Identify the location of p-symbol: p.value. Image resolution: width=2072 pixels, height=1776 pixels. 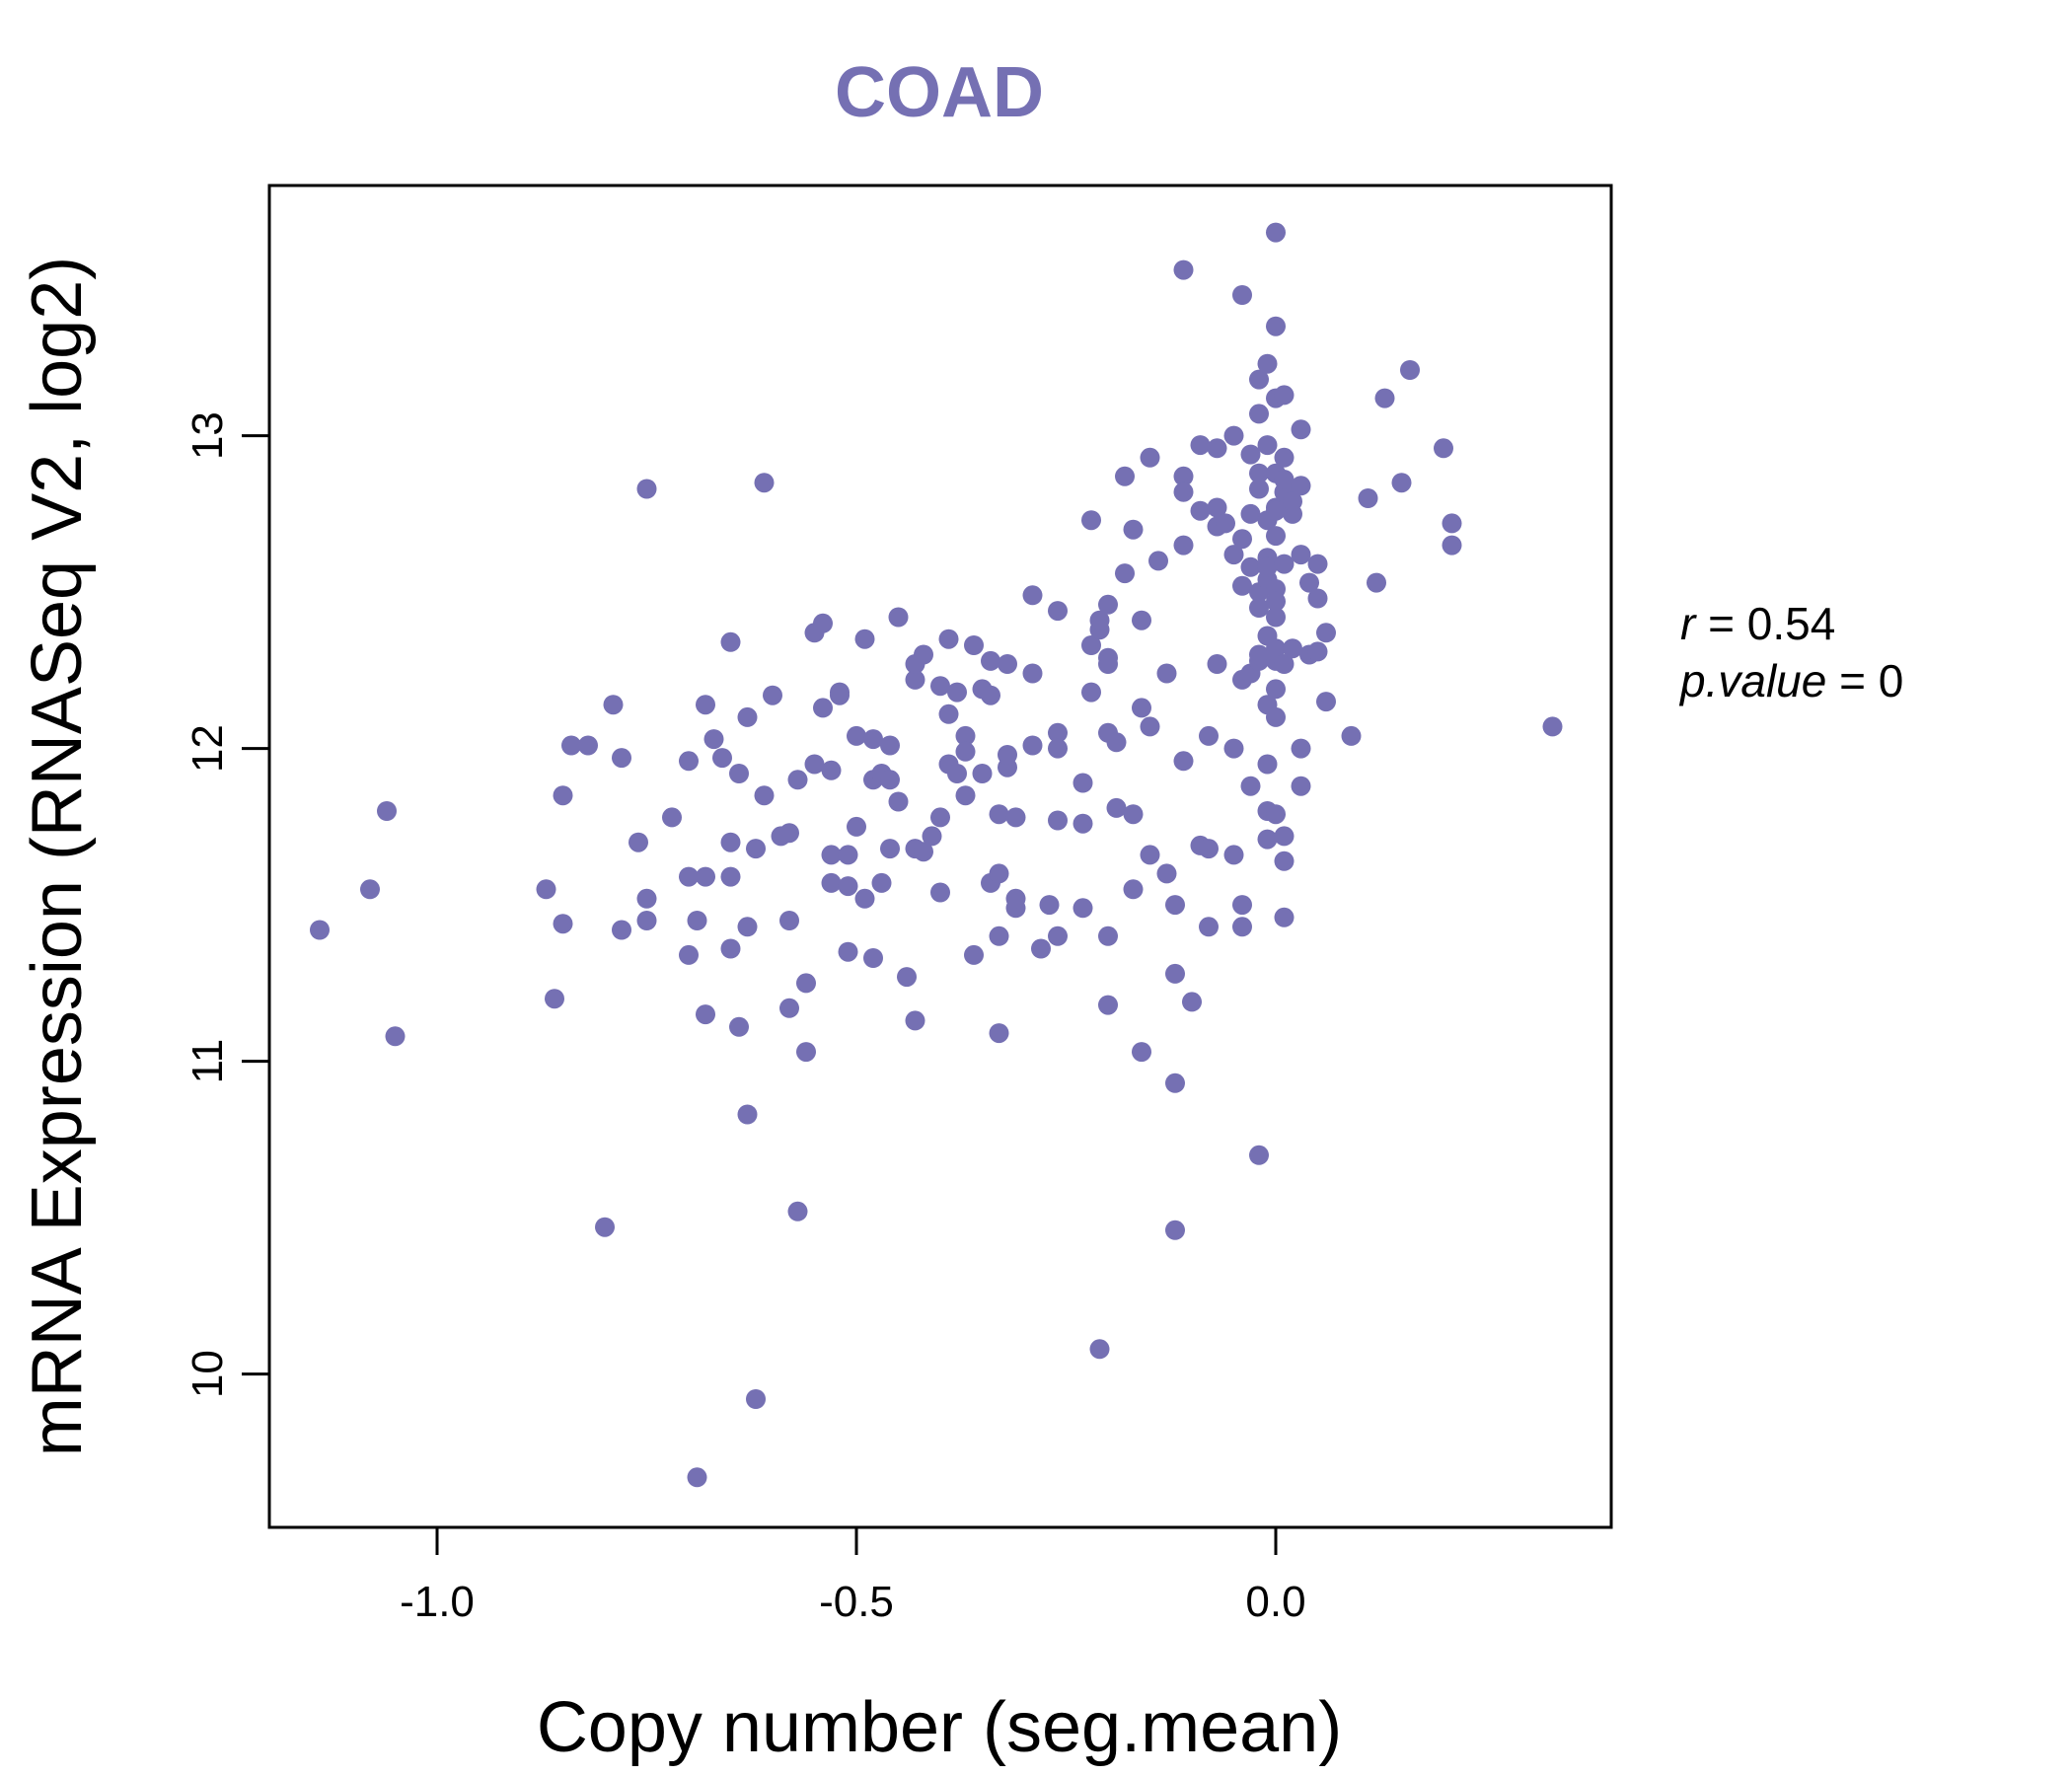
(1752, 681).